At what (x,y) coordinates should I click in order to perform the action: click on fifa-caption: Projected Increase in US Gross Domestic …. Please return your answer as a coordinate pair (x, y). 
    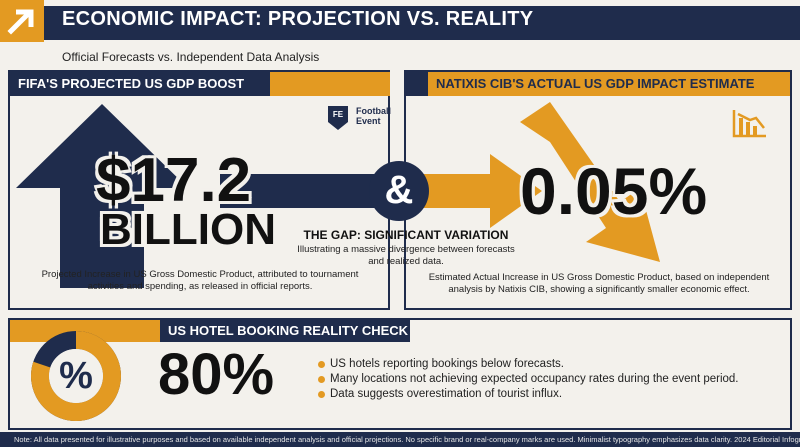
    Looking at the image, I should click on (200, 280).